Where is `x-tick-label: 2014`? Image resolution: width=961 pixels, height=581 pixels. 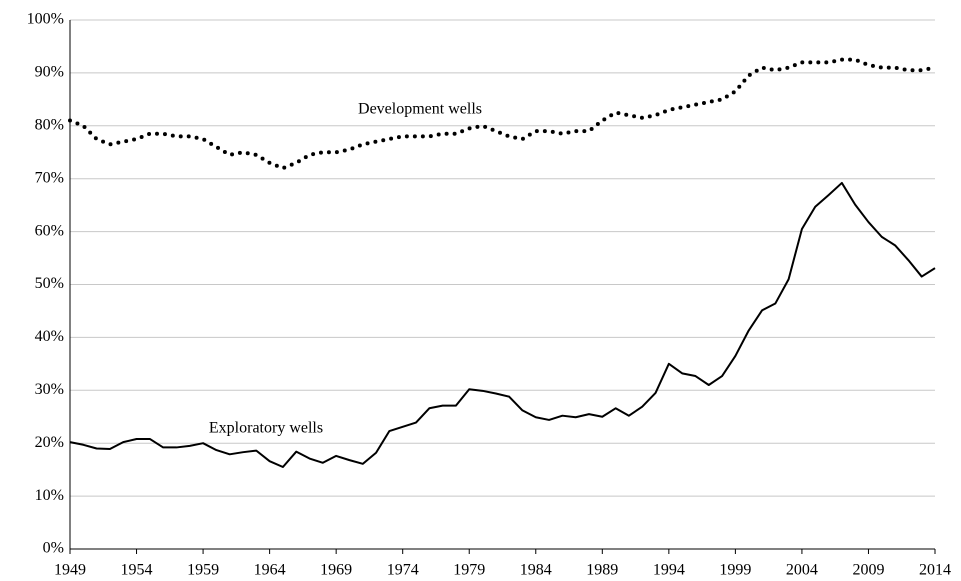 x-tick-label: 2014 is located at coordinates (935, 570).